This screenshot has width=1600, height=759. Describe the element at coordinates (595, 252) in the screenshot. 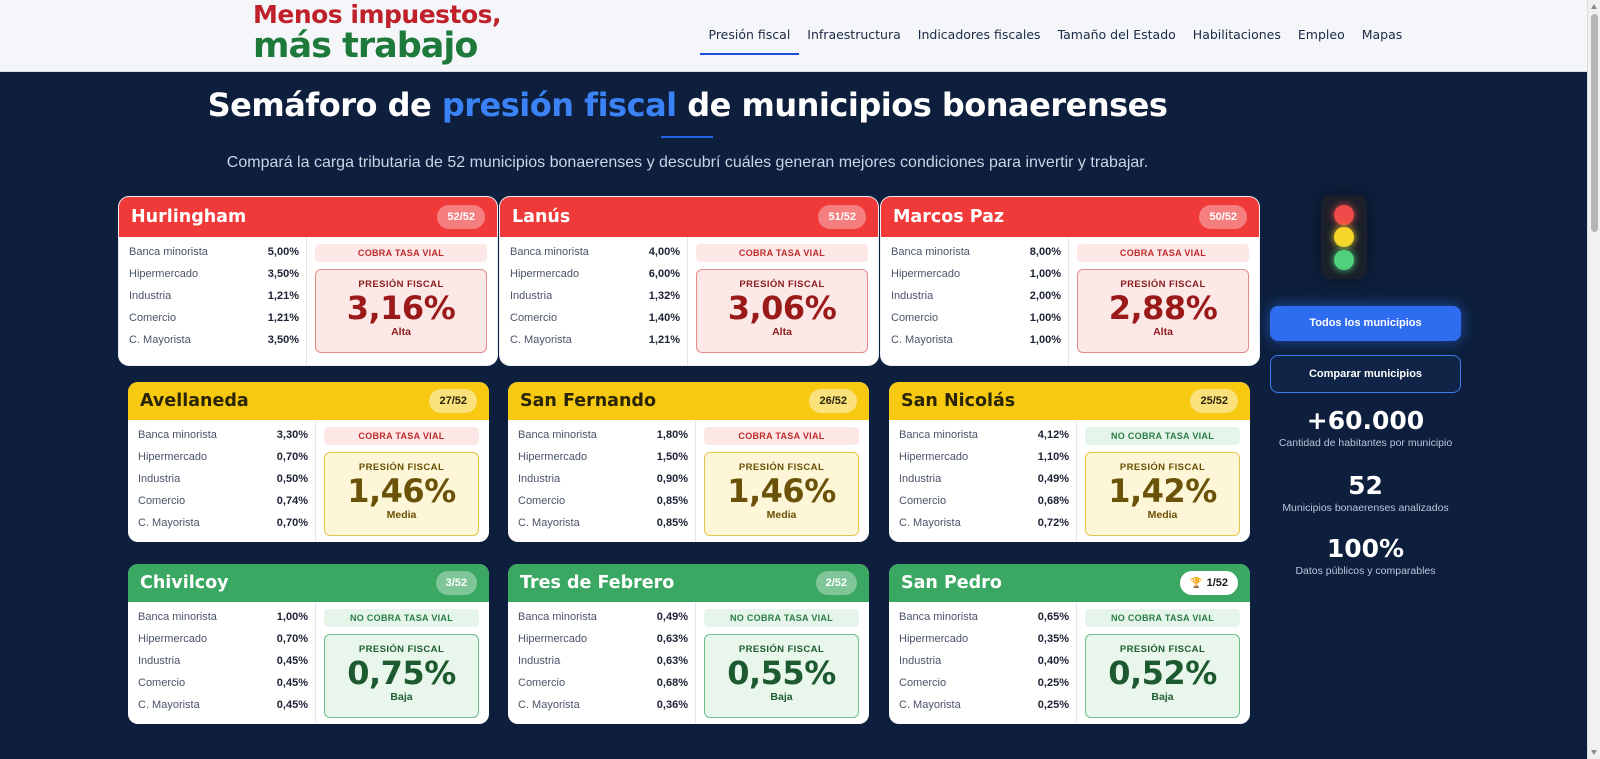

I see `rate-row: Banca minorista 4,00%` at that location.